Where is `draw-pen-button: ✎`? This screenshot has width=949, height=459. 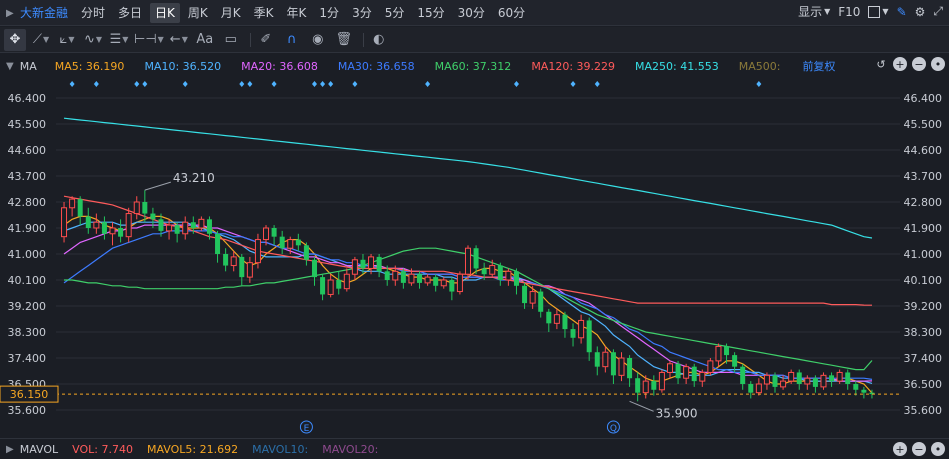
draw-pen-button: ✎ is located at coordinates (902, 12).